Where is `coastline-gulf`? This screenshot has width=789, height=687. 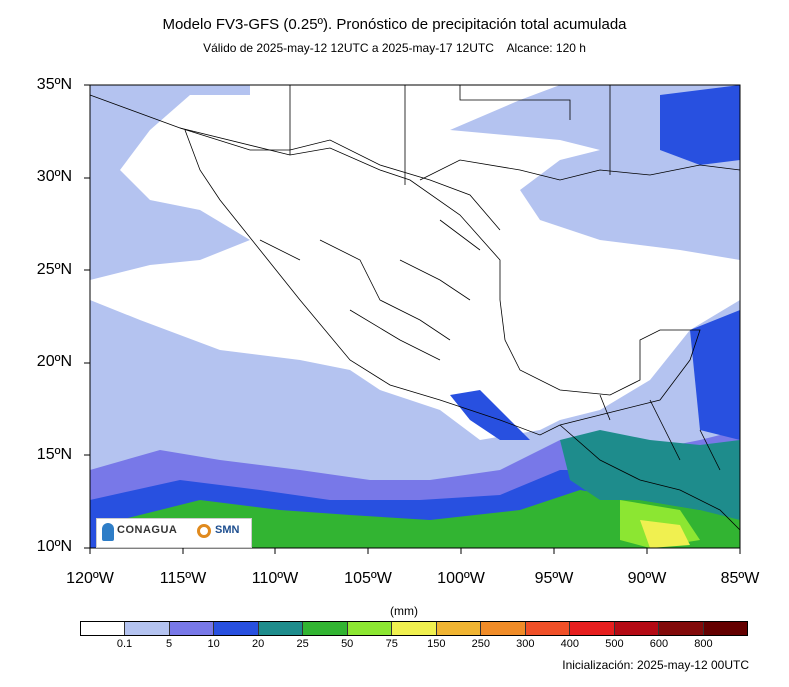
coastline-gulf is located at coordinates (580, 170).